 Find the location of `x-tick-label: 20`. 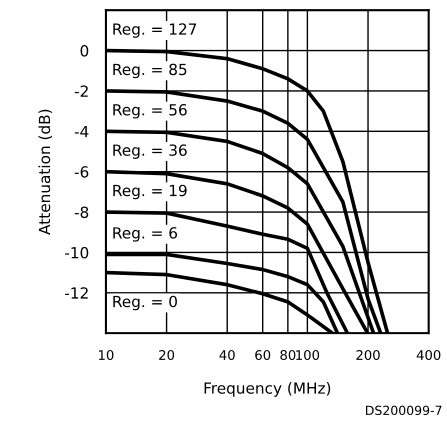

x-tick-label: 20 is located at coordinates (166, 355).